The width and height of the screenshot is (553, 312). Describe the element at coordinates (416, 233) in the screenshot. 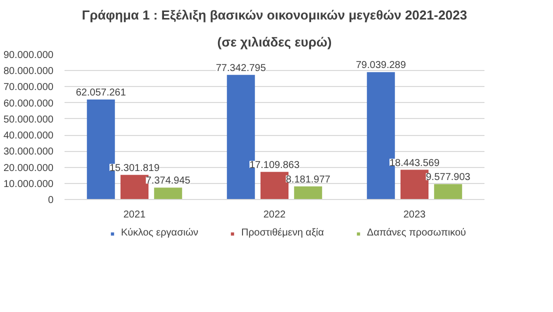

I see `legend-label: Δαπάνες προσωπικού` at that location.